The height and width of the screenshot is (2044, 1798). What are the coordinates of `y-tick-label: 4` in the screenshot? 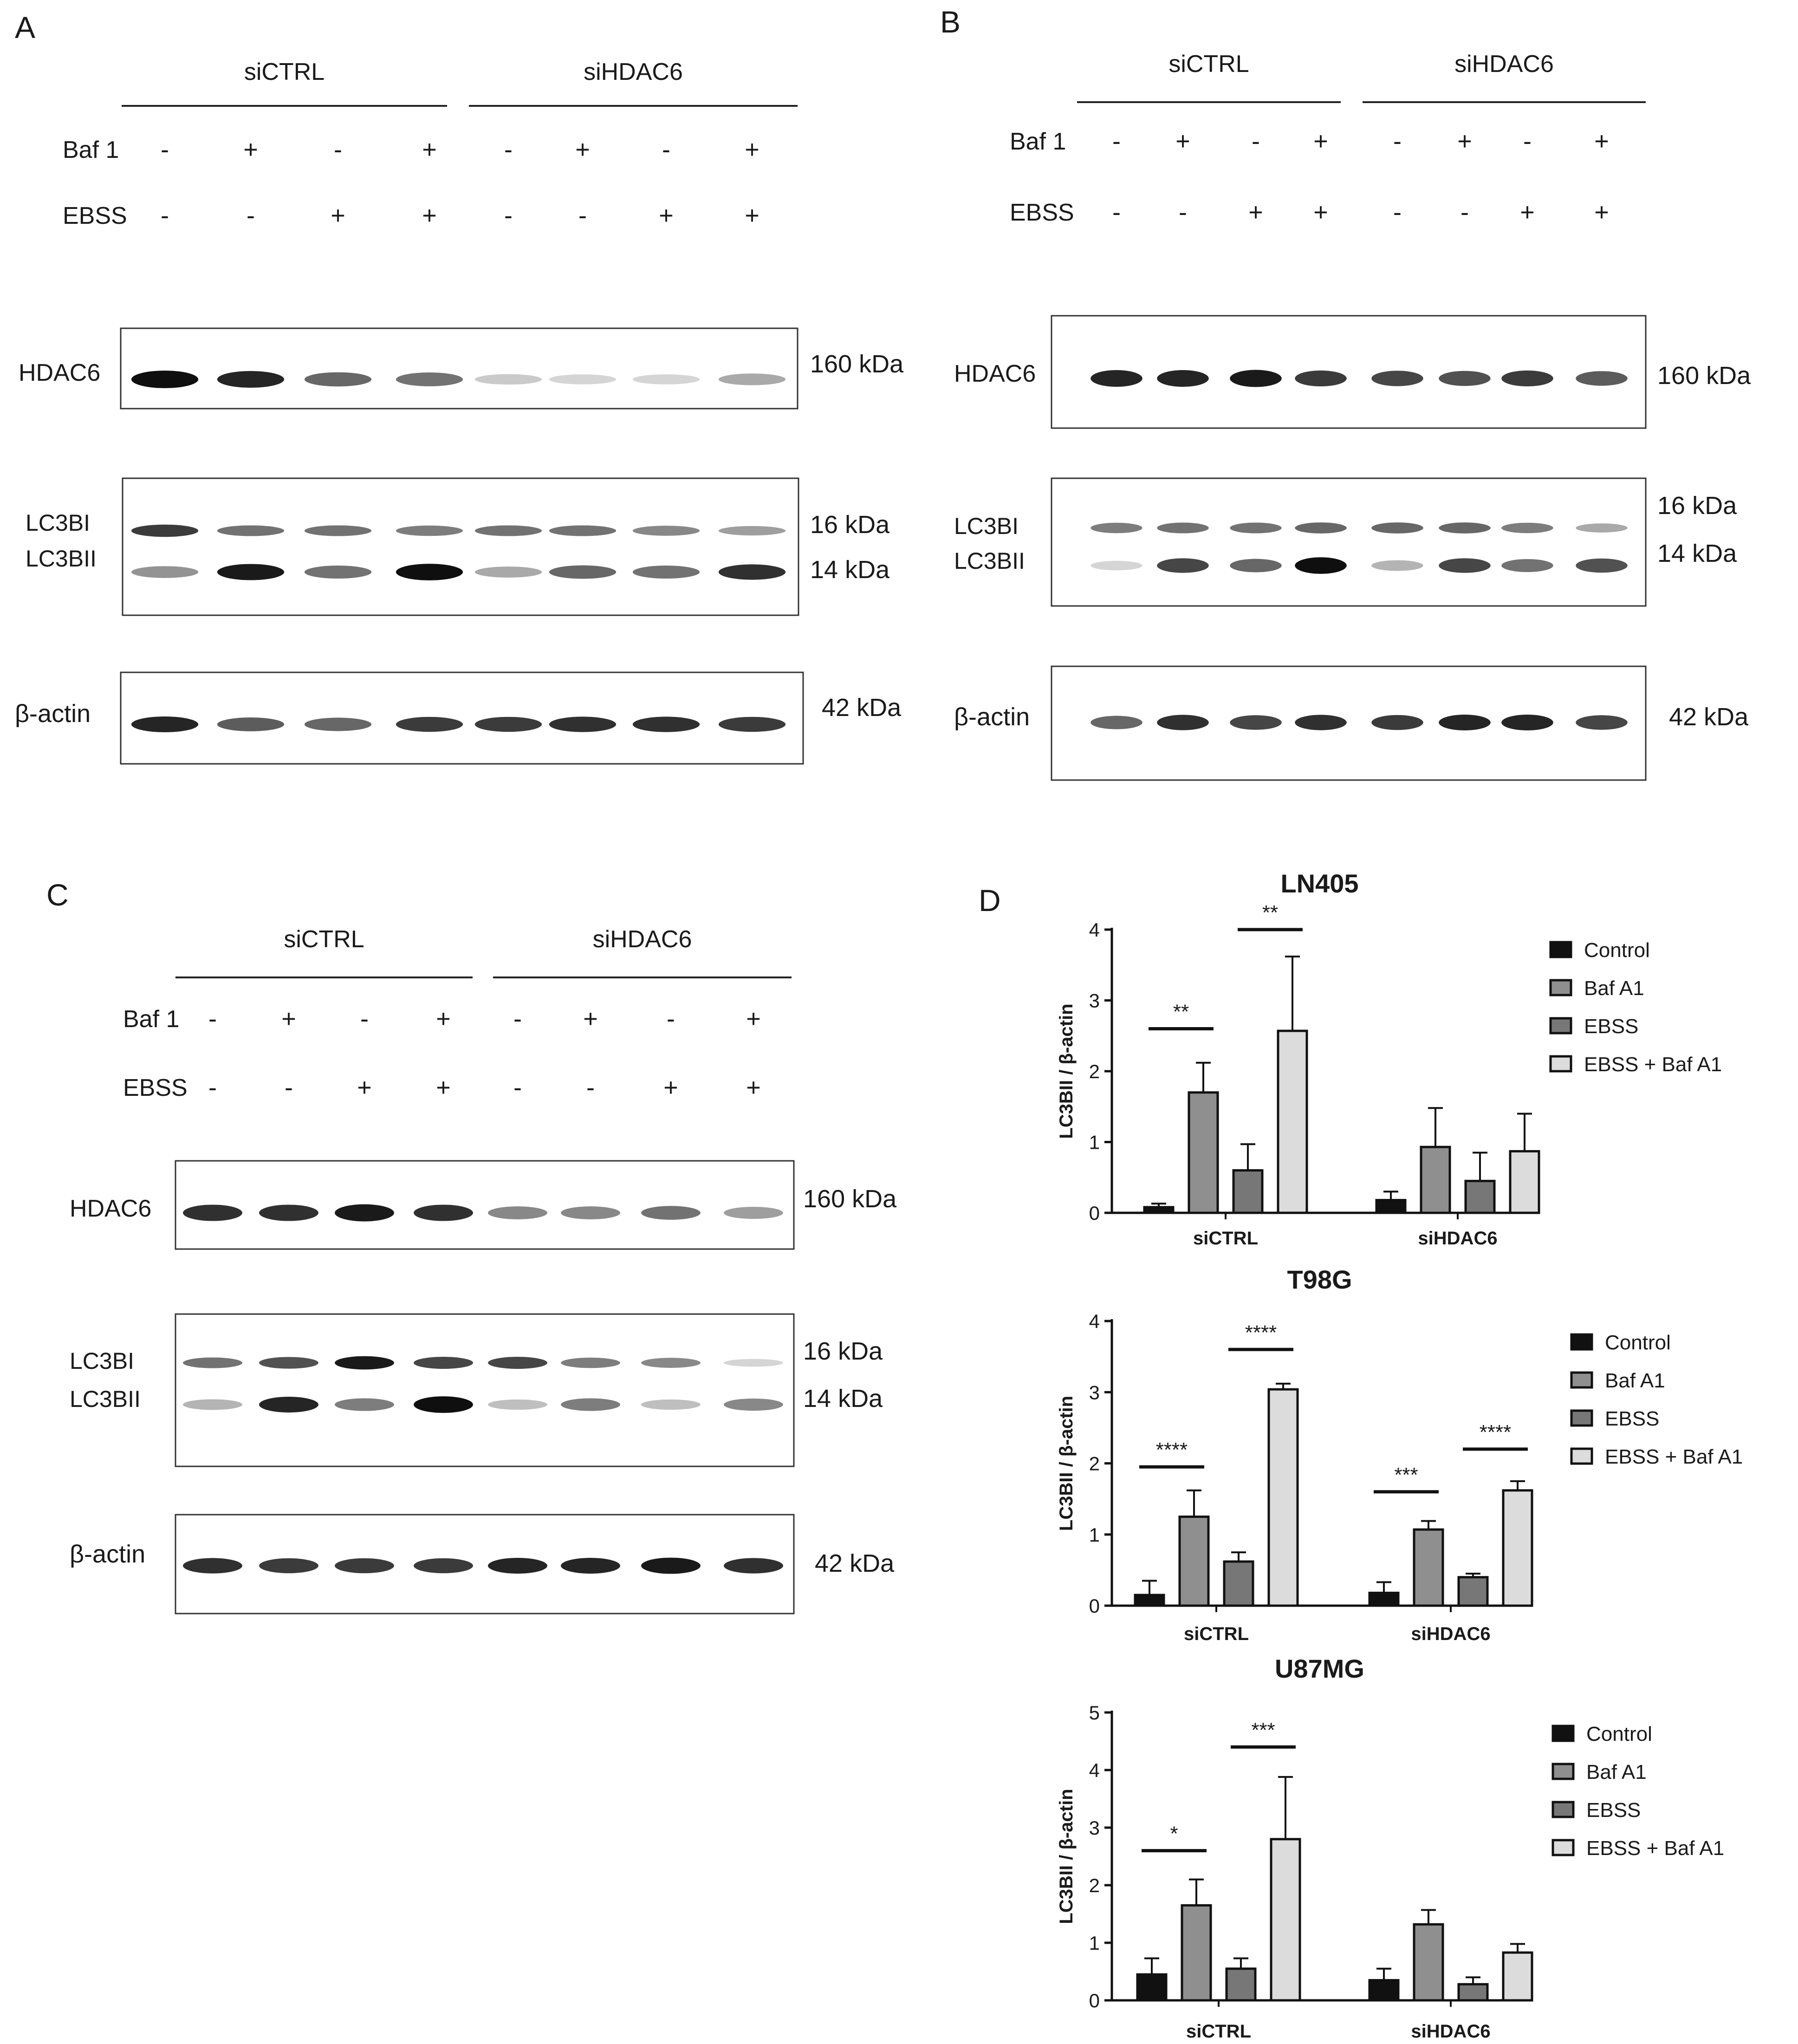 It's located at (1094, 1321).